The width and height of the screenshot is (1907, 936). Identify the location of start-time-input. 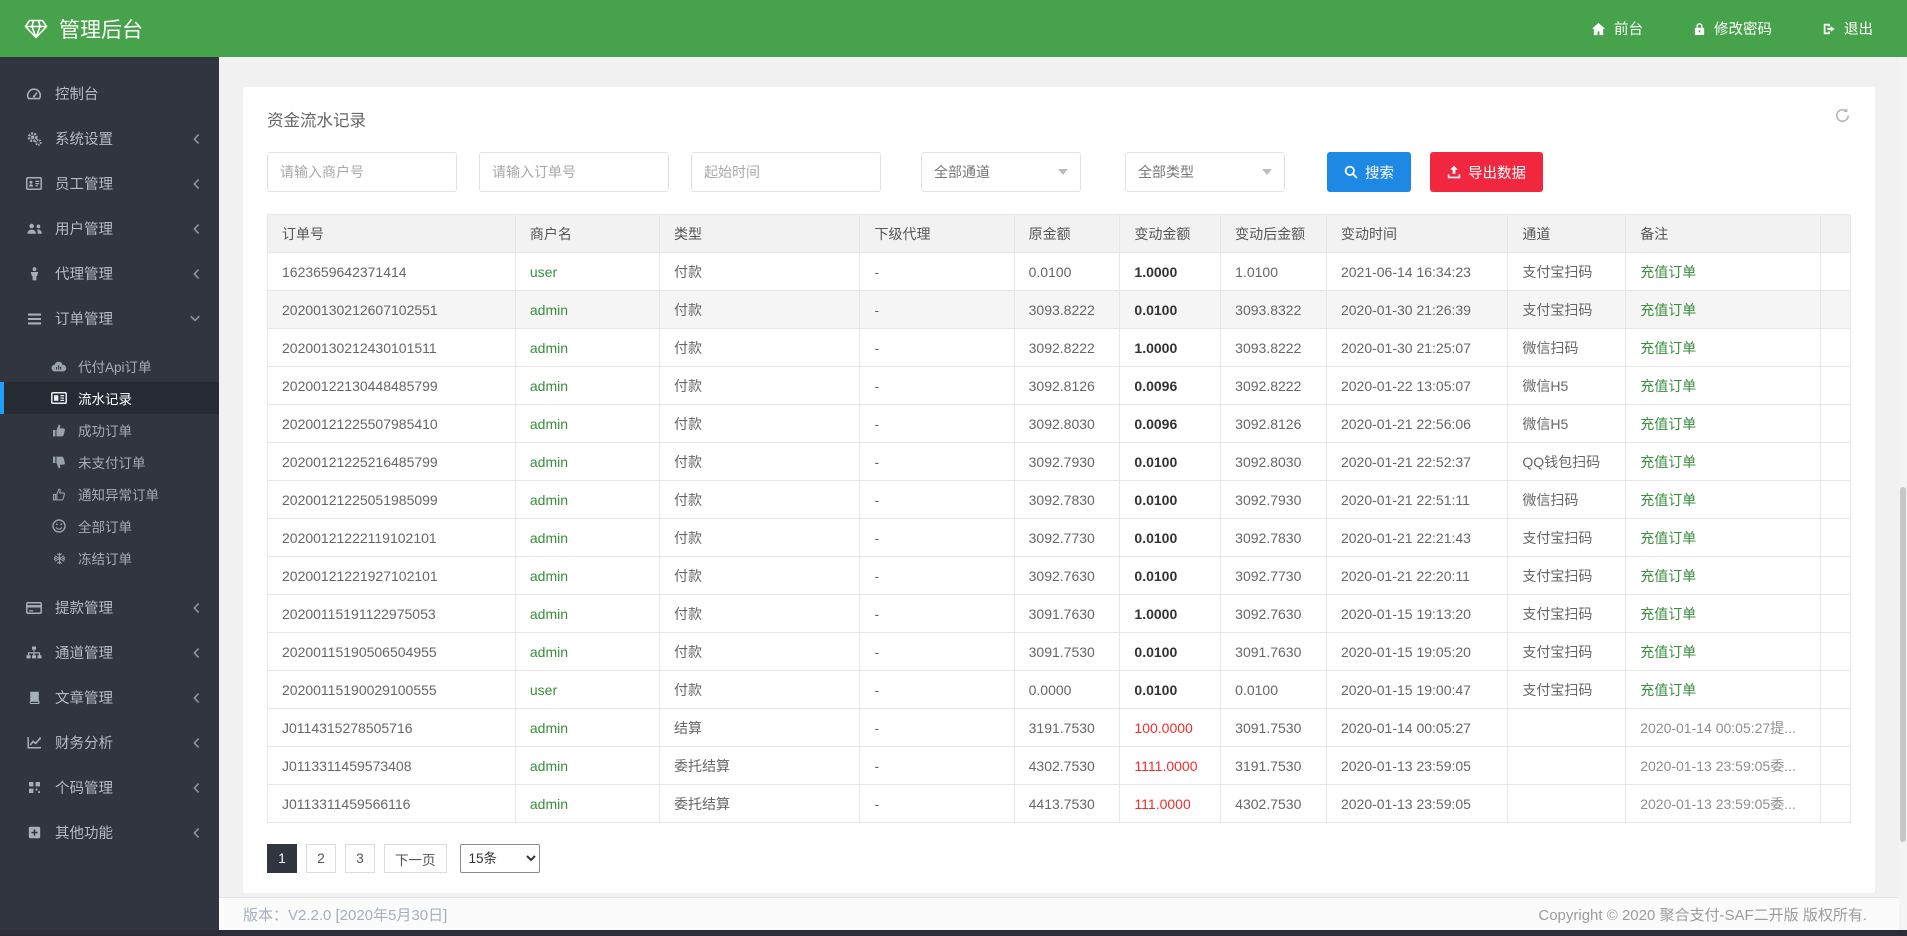
(786, 172).